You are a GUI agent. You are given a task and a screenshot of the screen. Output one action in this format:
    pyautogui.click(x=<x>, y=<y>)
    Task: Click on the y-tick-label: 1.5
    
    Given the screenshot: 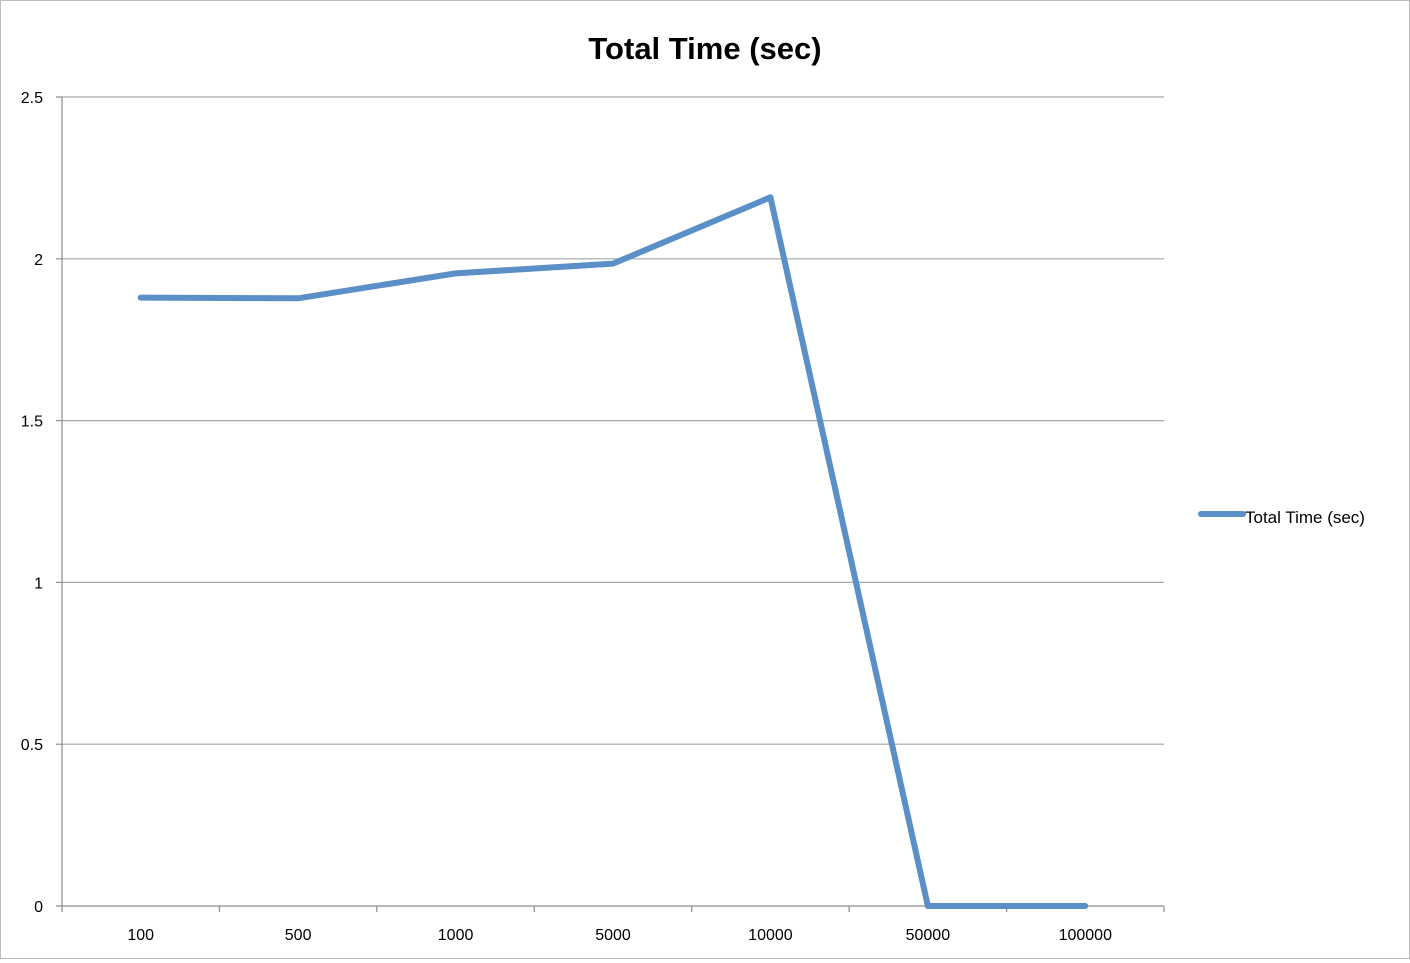 What is the action you would take?
    pyautogui.click(x=32, y=422)
    